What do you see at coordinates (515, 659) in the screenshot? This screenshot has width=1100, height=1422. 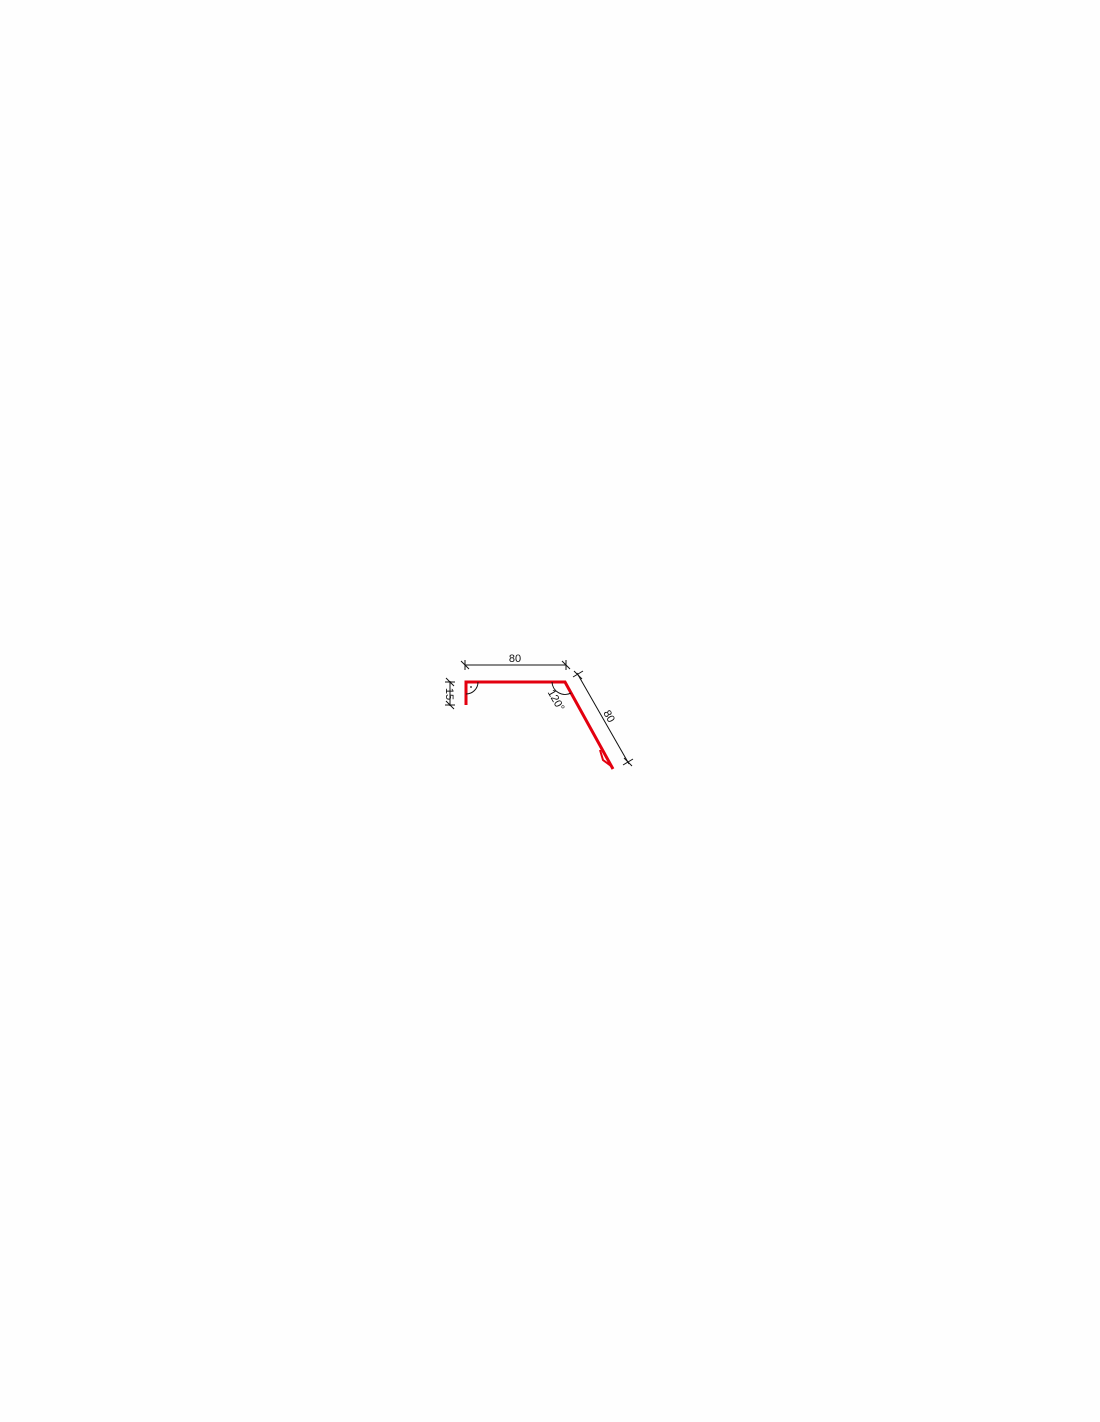 I see `dimension-top-label: 80` at bounding box center [515, 659].